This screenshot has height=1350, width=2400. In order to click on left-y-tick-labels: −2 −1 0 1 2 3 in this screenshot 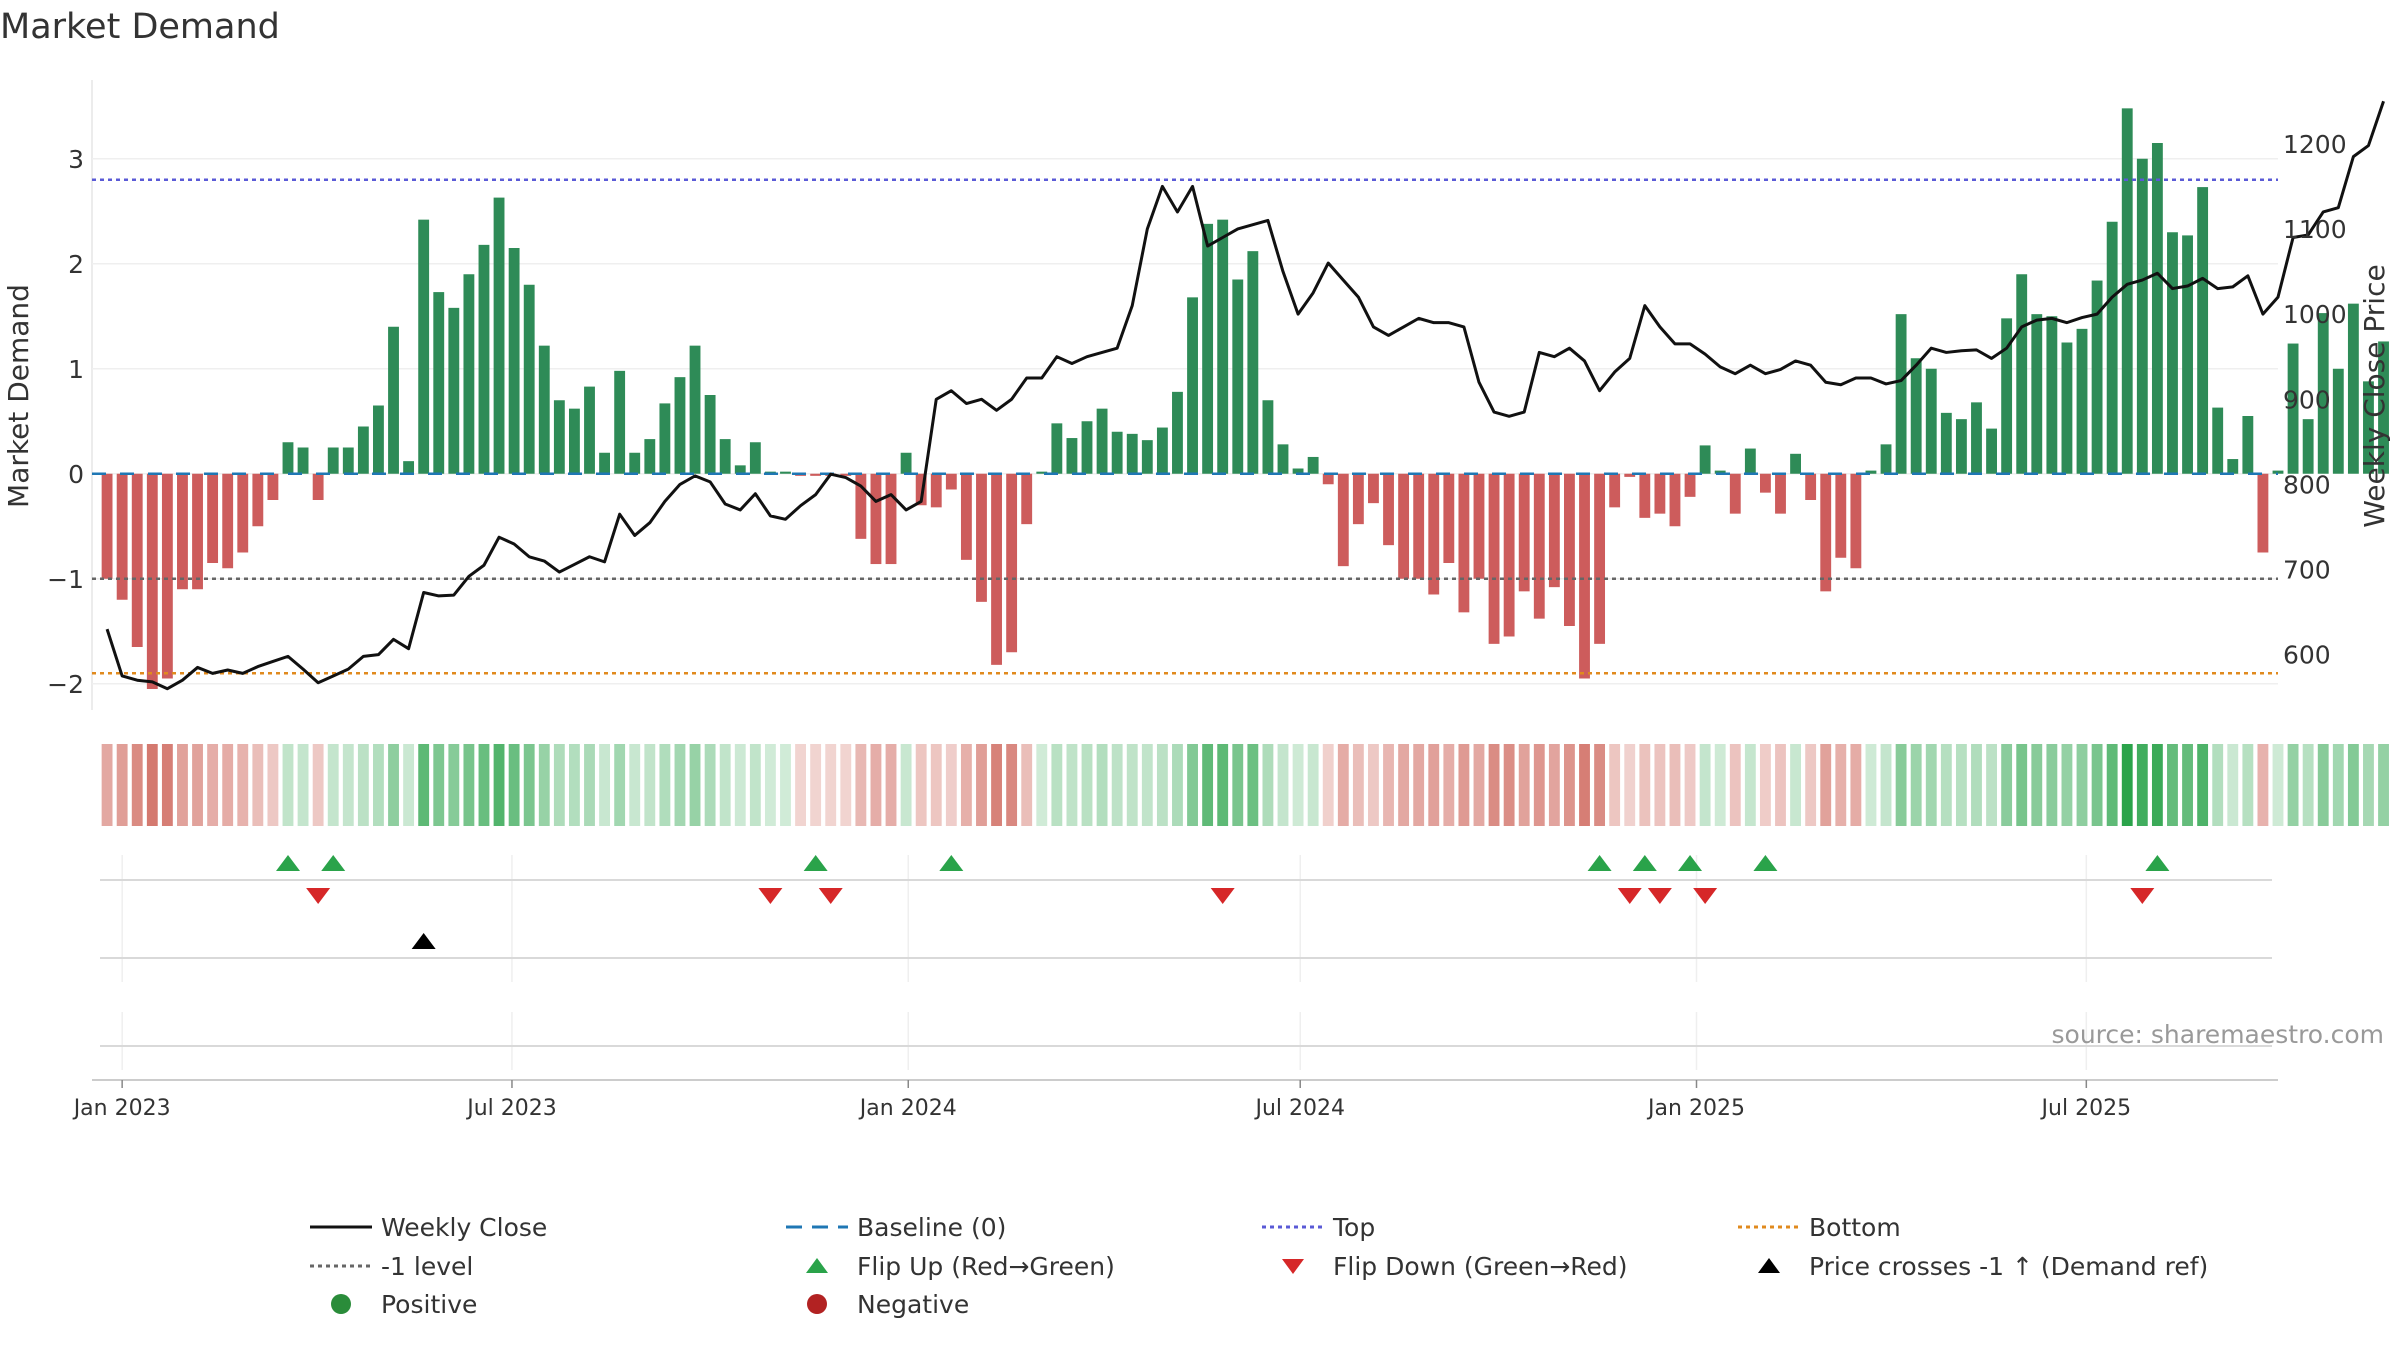, I will do `click(65, 422)`.